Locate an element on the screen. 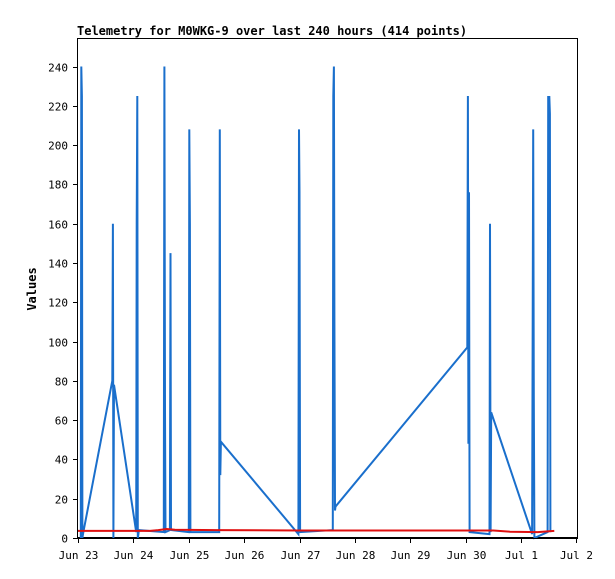 This screenshot has width=615, height=579. y-tick-label: 80 is located at coordinates (61, 382).